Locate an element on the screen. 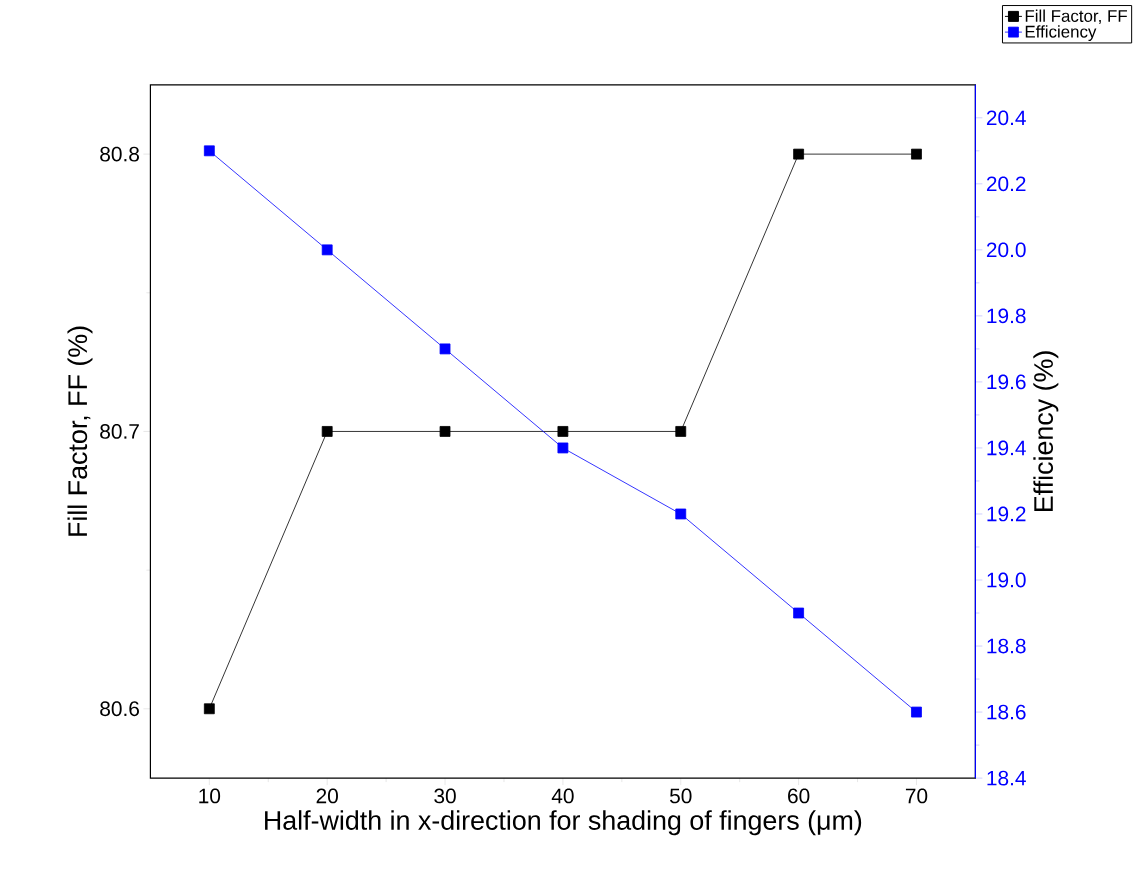 The image size is (1135, 888). y-tick-label: 80.7 is located at coordinates (119, 431).